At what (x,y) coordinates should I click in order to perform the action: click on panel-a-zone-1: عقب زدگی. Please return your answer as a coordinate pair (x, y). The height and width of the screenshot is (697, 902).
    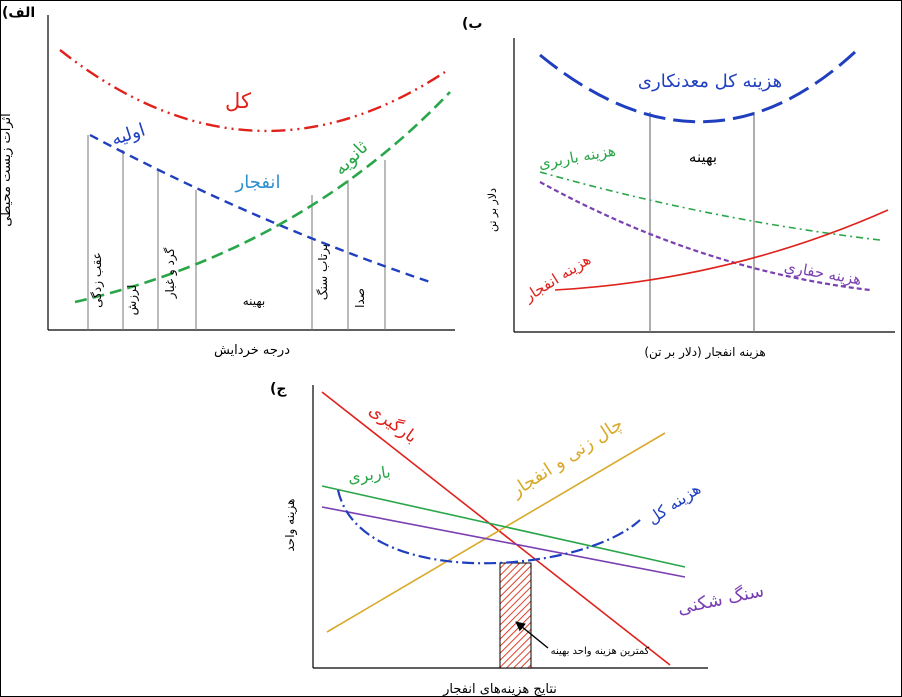
    Looking at the image, I should click on (97, 280).